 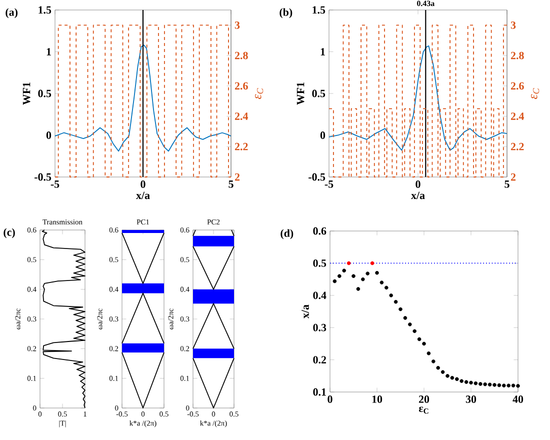 I want to click on text: (a), so click(x=12, y=13).